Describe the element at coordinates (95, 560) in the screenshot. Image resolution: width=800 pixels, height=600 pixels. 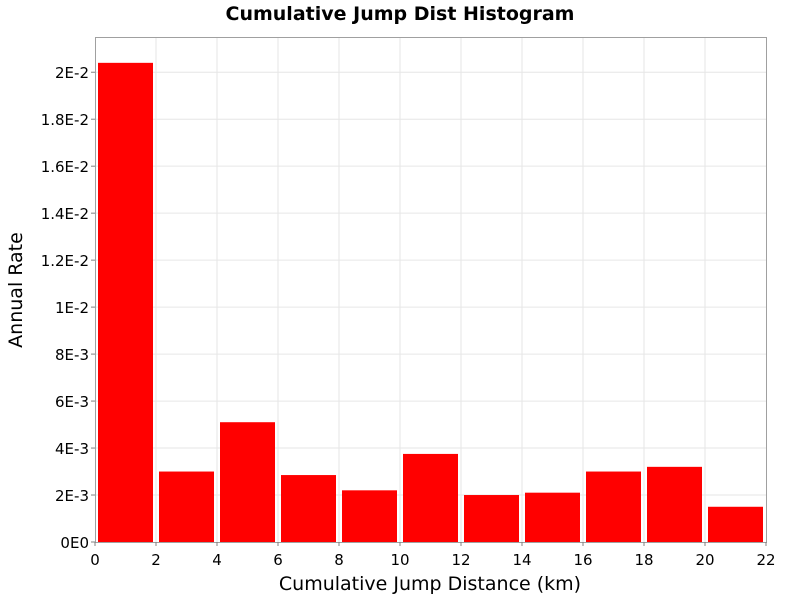
I see `x-tick-label: 0` at that location.